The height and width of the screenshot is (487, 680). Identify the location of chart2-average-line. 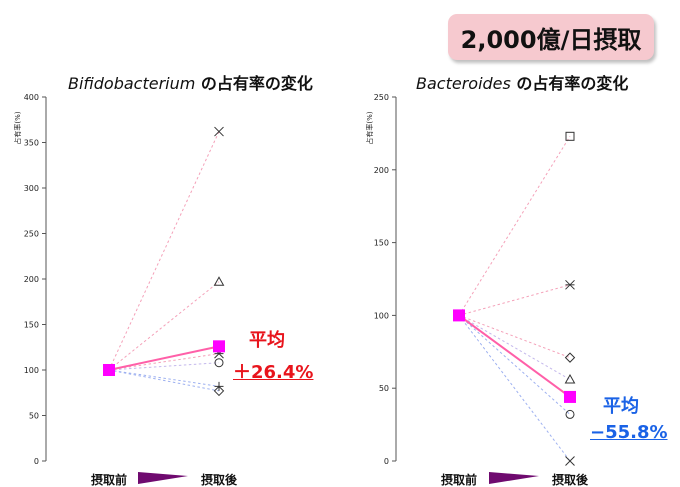
(514, 356).